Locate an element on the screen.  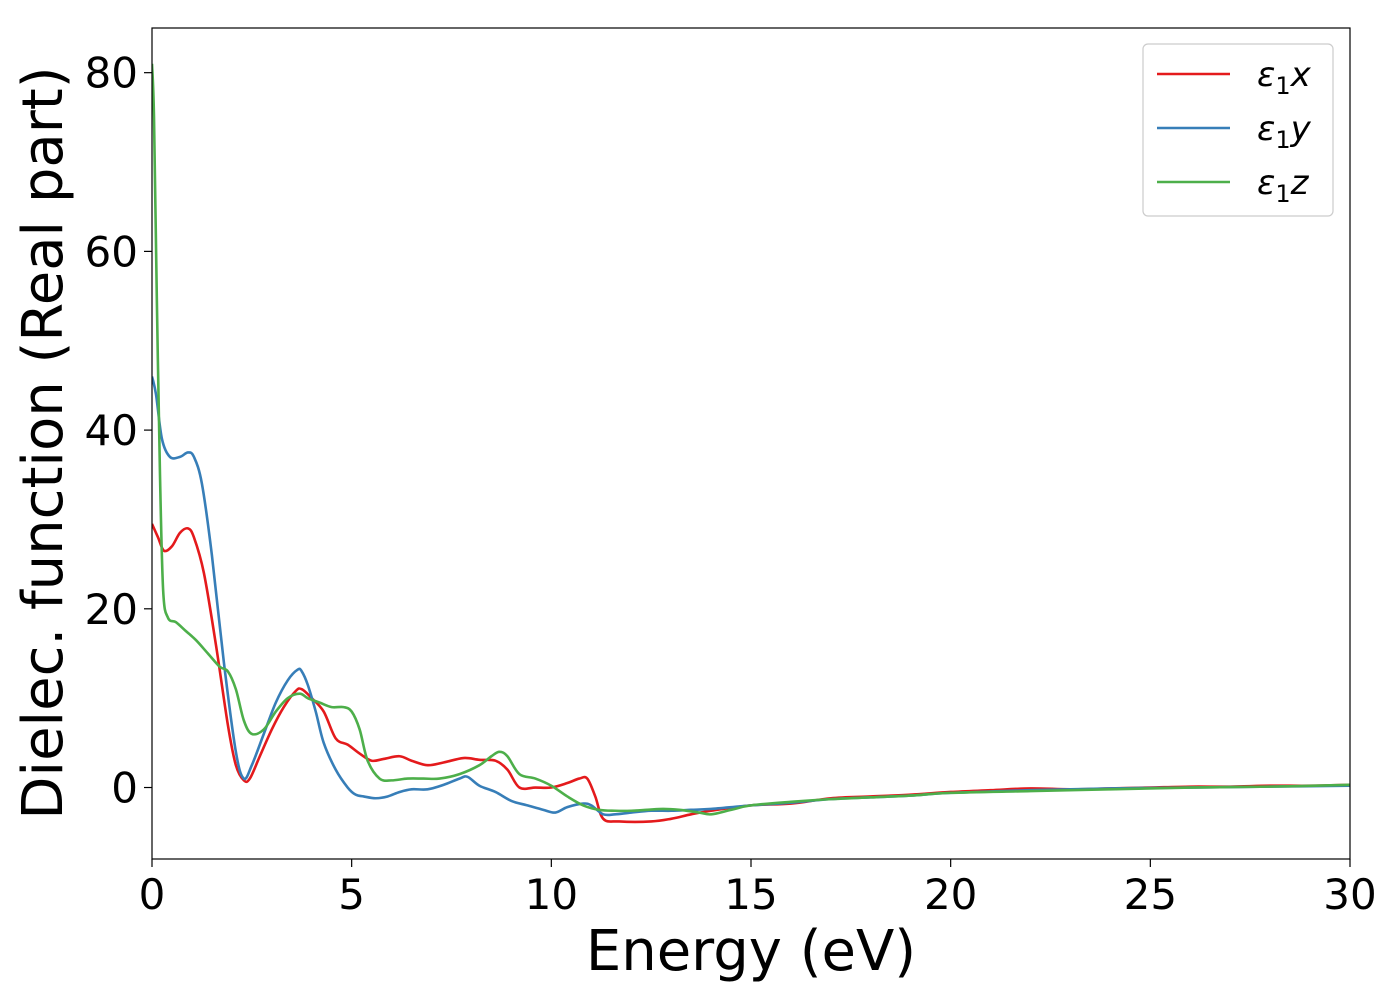
x-tick-label: 20 is located at coordinates (950, 894).